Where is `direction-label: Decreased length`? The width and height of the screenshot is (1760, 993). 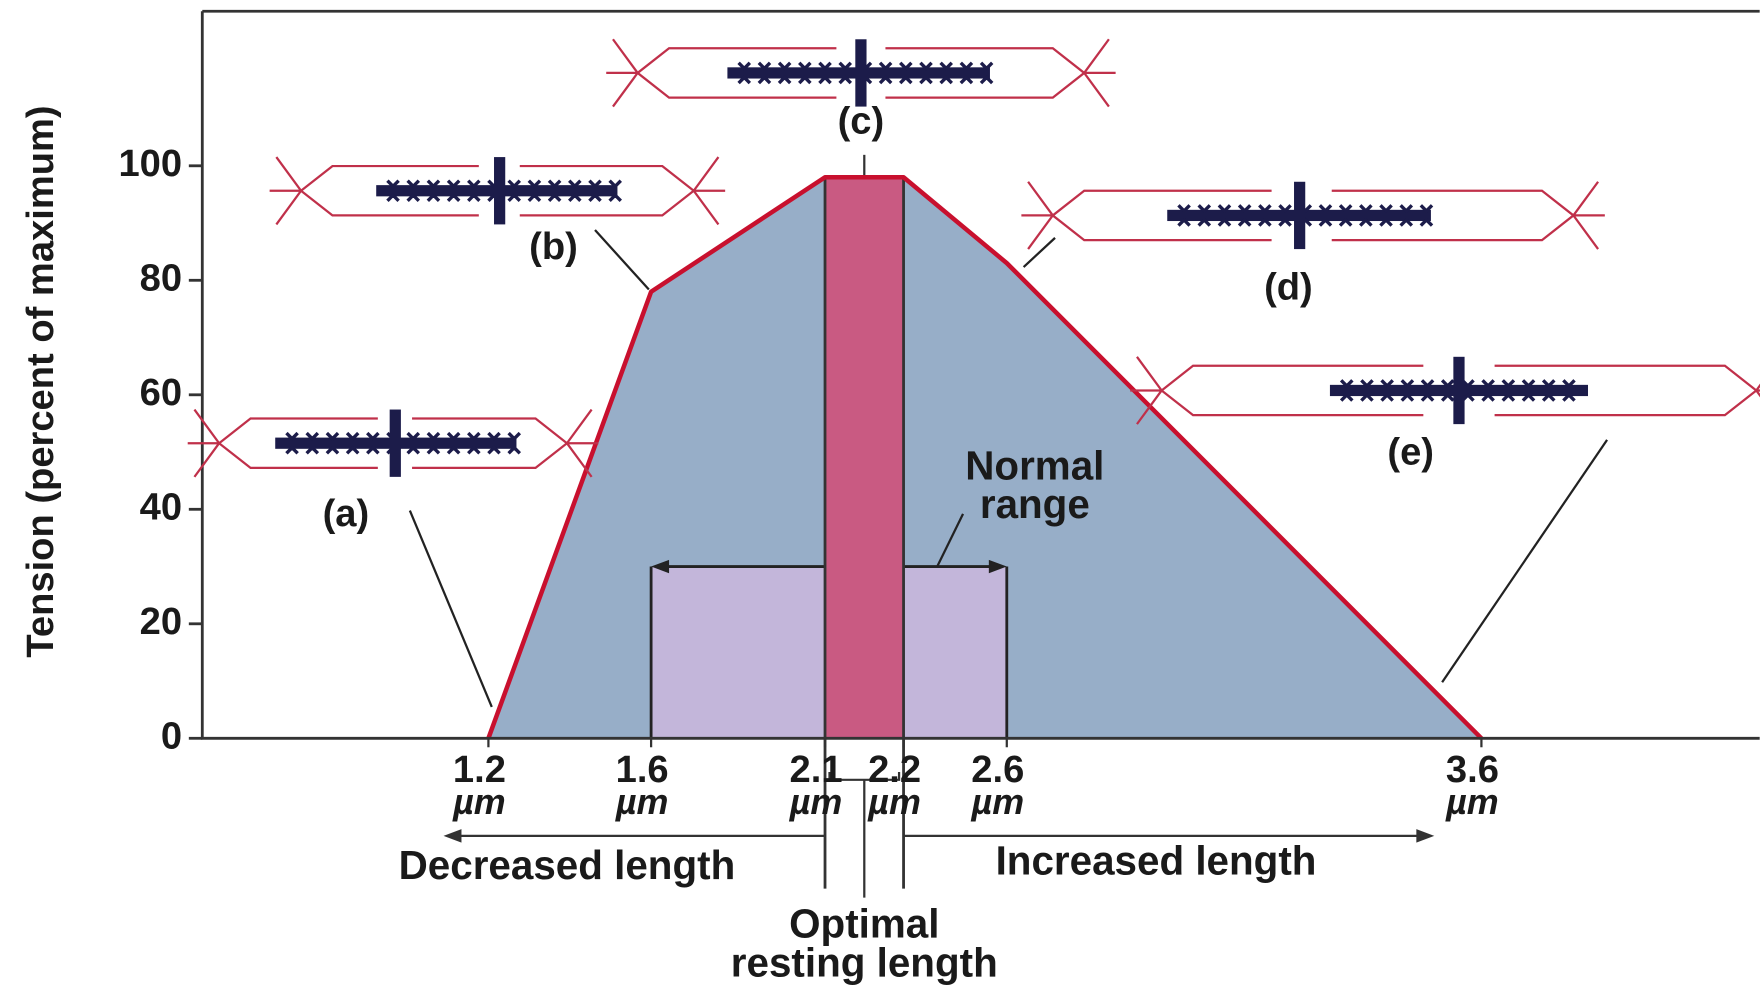
direction-label: Decreased length is located at coordinates (567, 865).